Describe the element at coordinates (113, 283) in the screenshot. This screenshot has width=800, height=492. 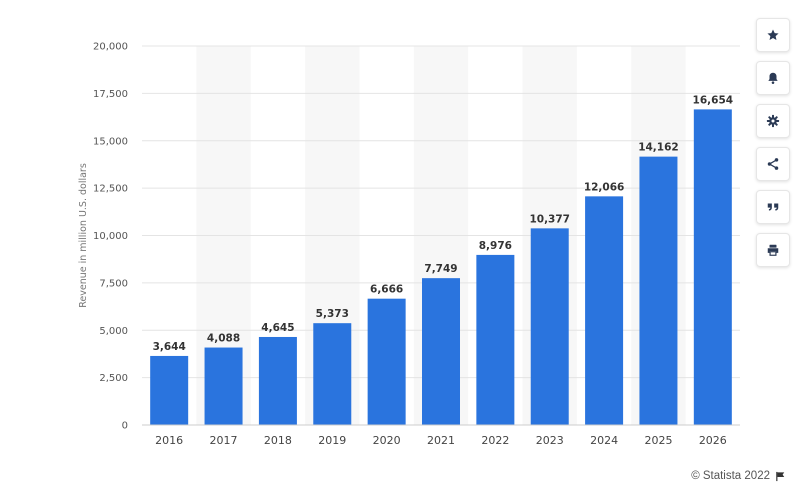
I see `y-tick-label: 7,500` at that location.